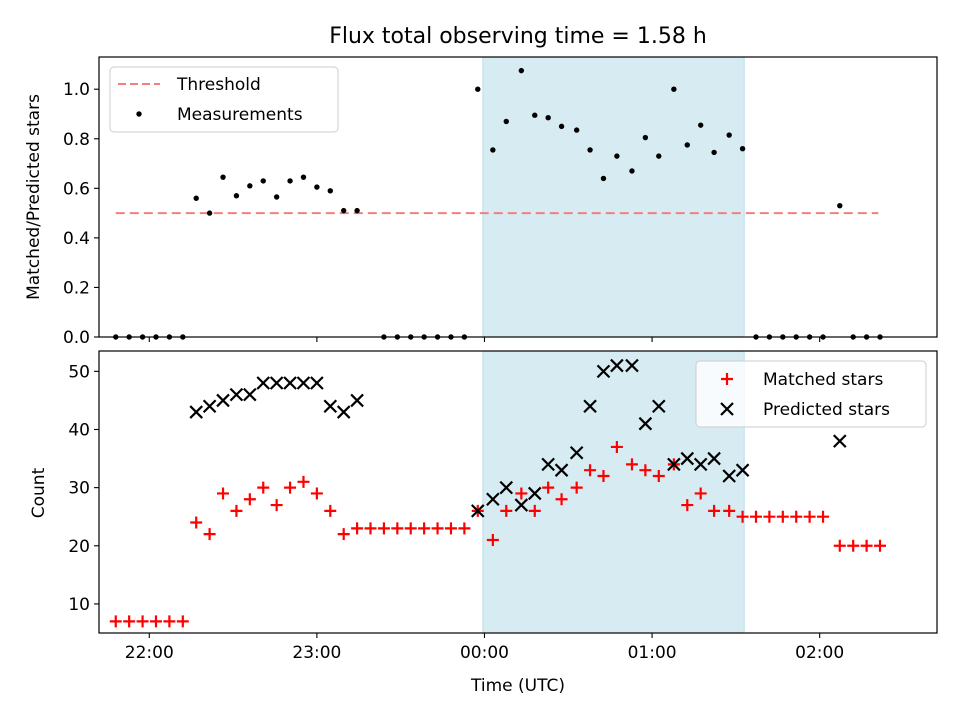  I want to click on y-tick-label-1-2: 30, so click(79, 489).